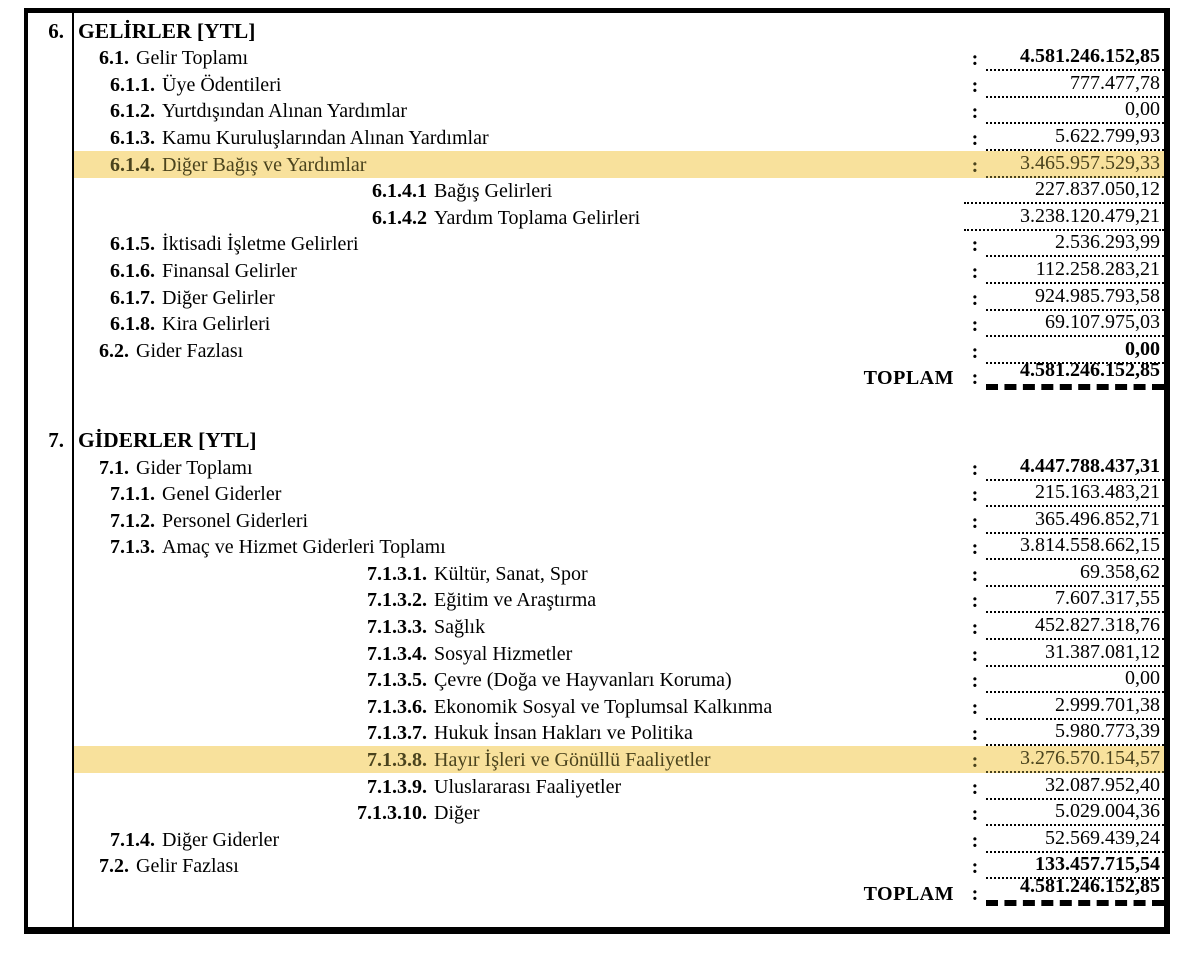 The height and width of the screenshot is (955, 1200). I want to click on row-label-cell: 7.1.3.10. Diğer, so click(519, 814).